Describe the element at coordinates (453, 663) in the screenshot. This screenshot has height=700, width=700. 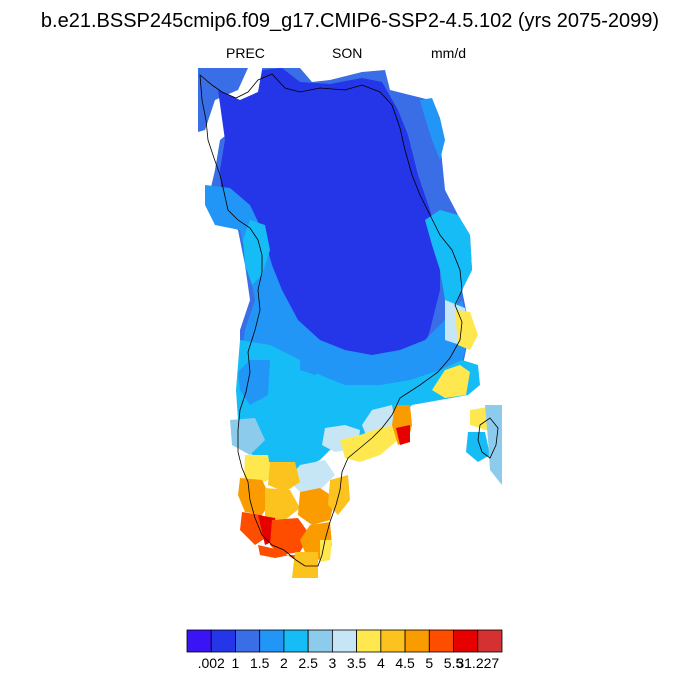
I see `colorbar-tick-label: 5.5` at that location.